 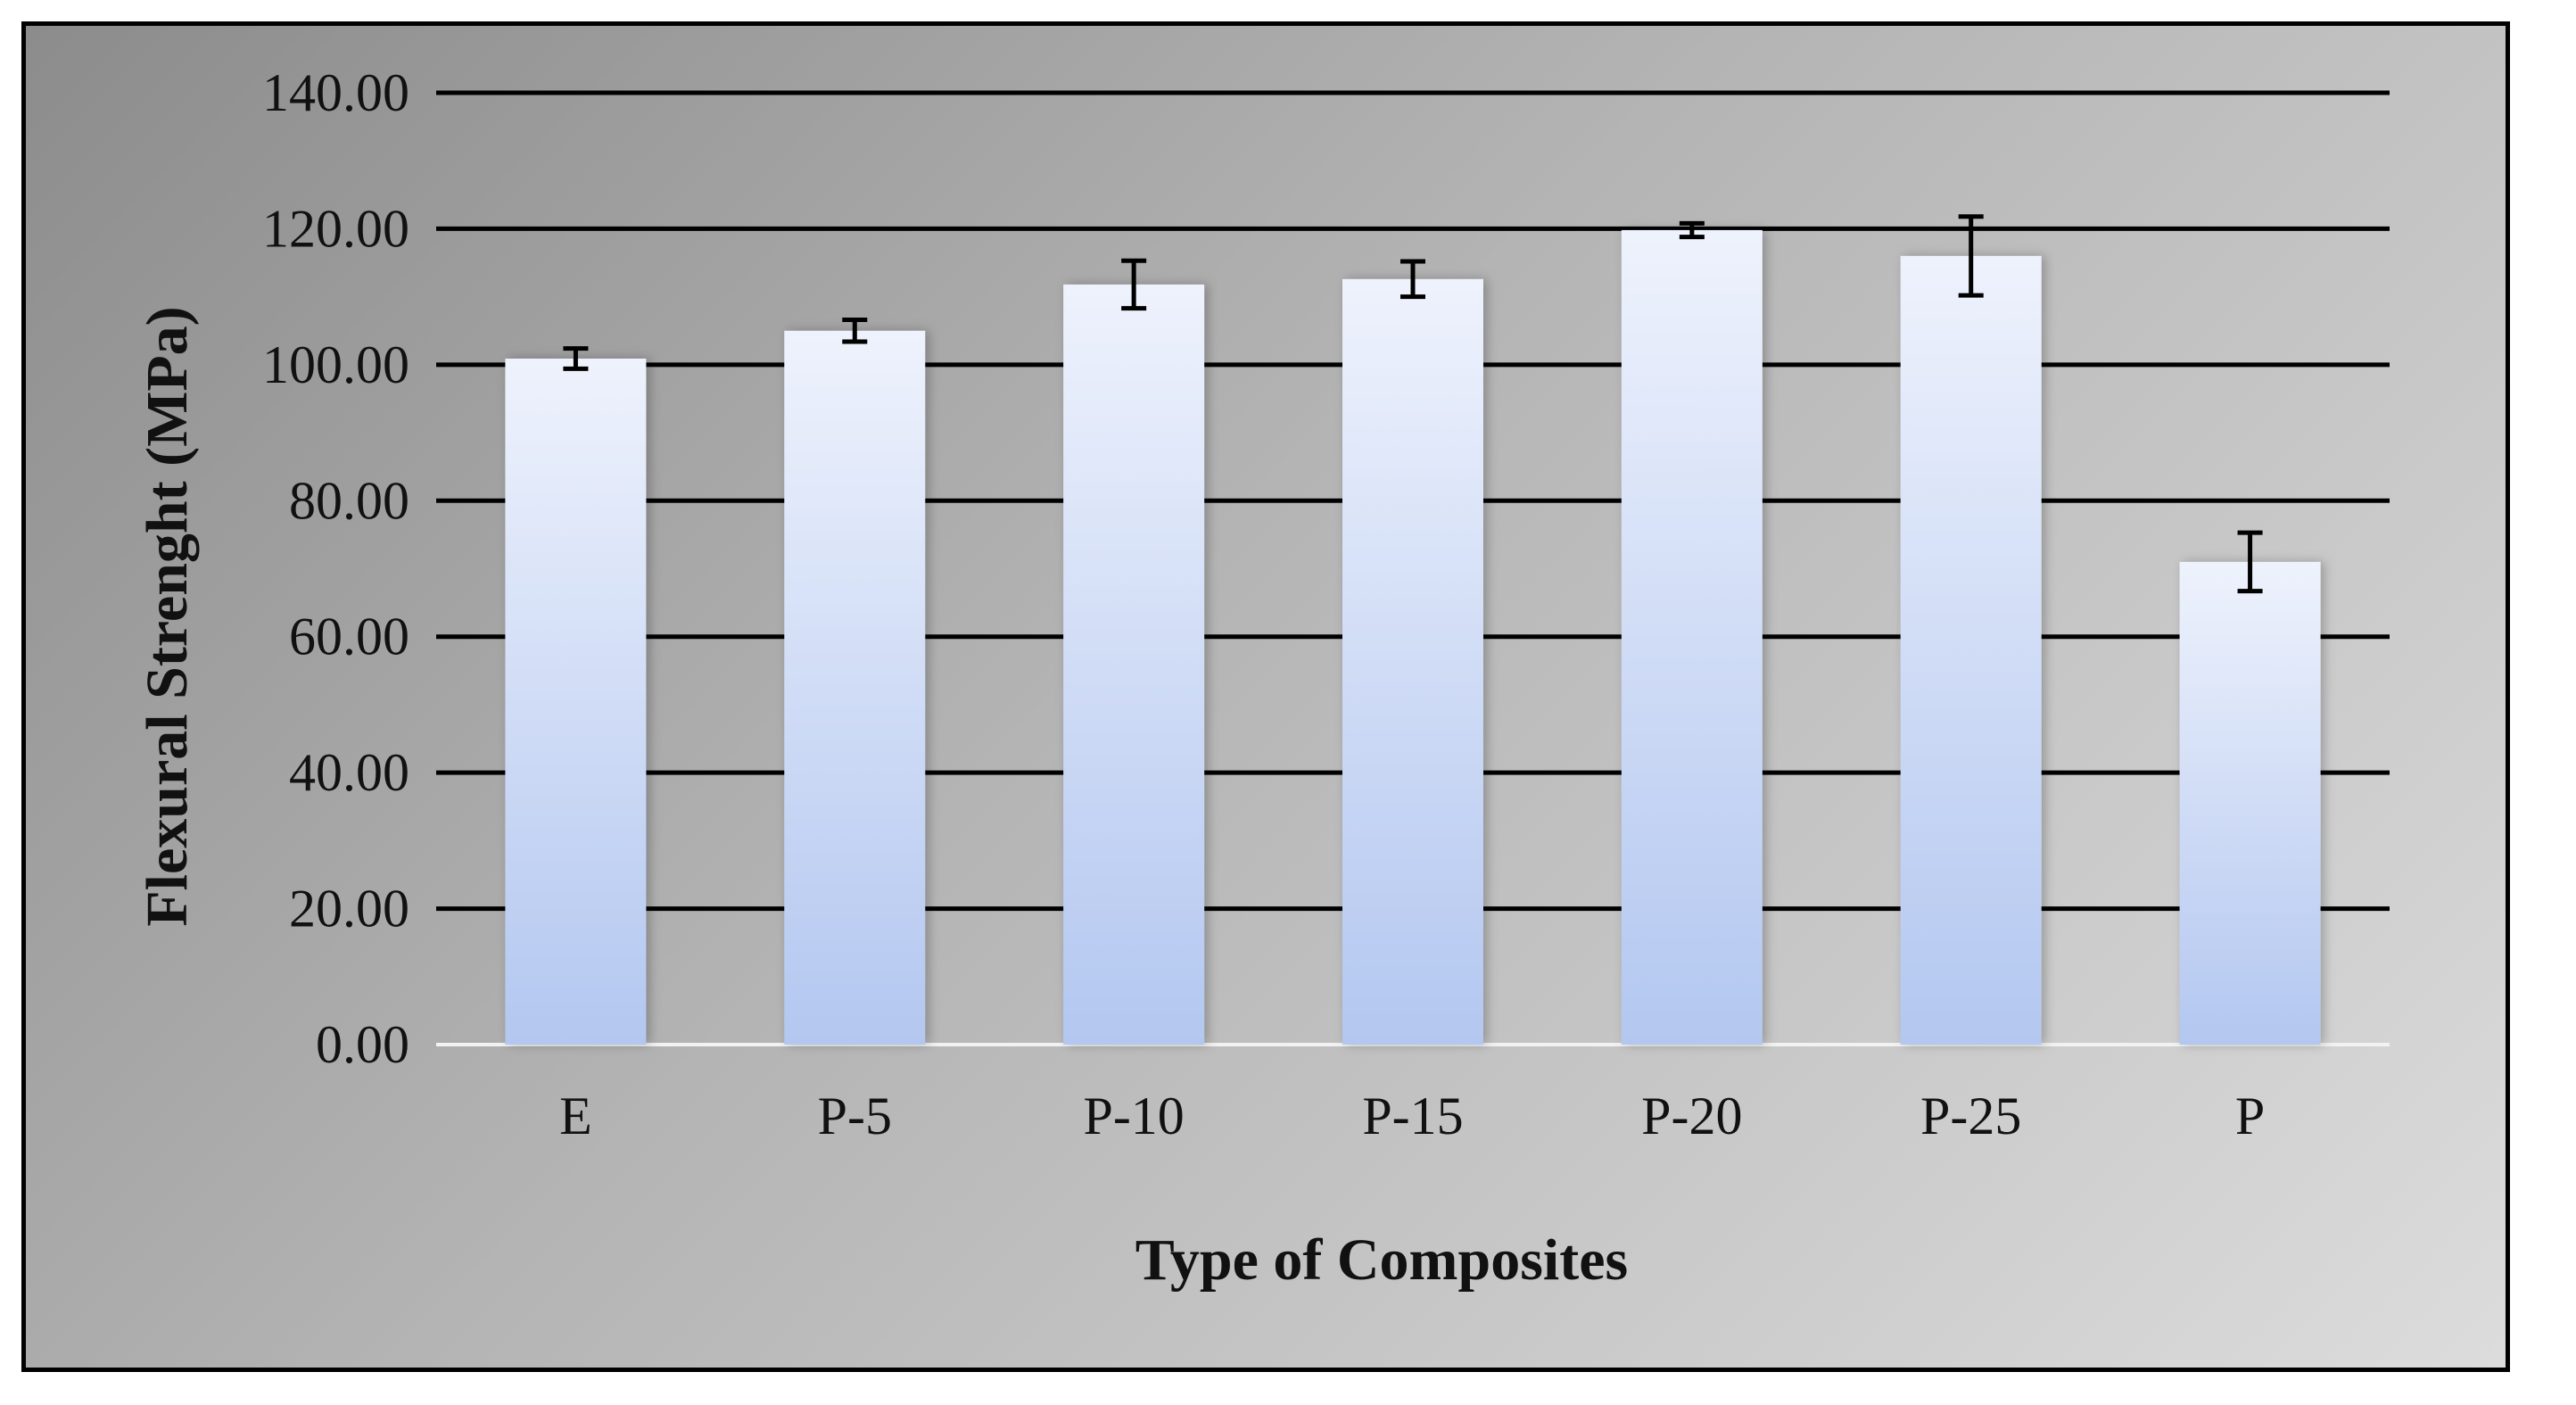 What do you see at coordinates (1382, 1260) in the screenshot?
I see `x-axis-title: Type of Composites` at bounding box center [1382, 1260].